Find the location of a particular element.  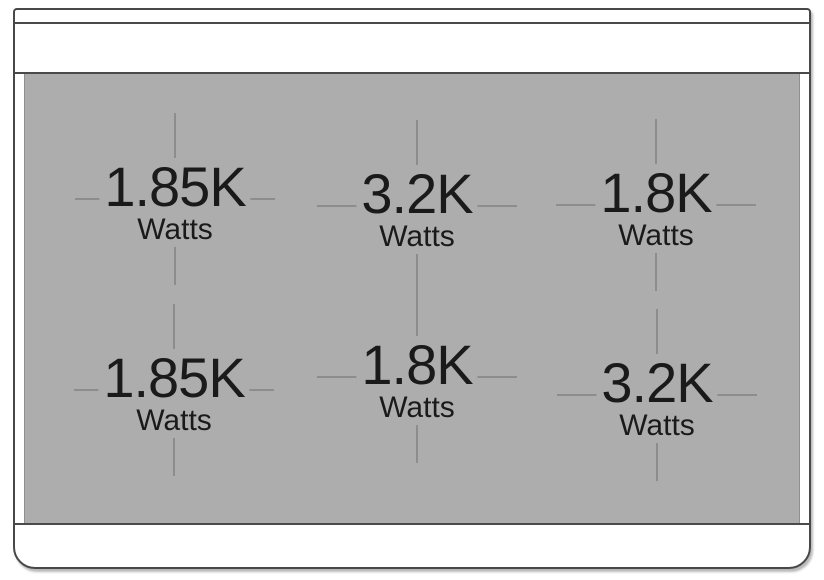

cooktop-bottom-edge-line is located at coordinates (412, 524).